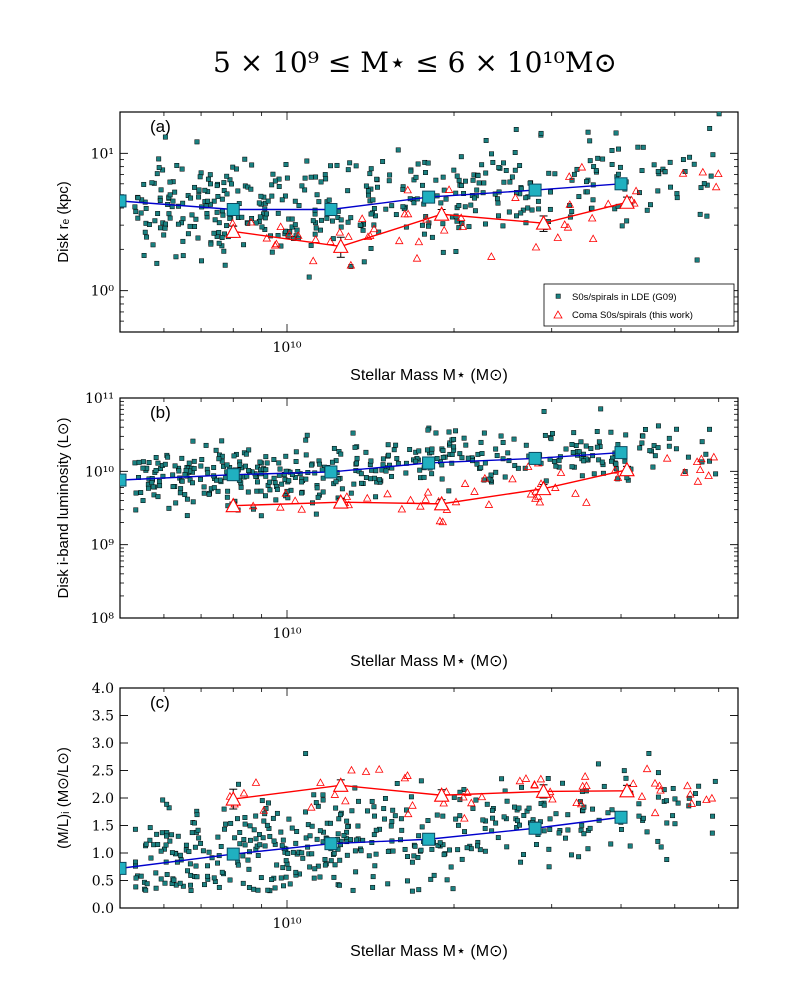  I want to click on y-tick-label: 10⁹, so click(103, 546).